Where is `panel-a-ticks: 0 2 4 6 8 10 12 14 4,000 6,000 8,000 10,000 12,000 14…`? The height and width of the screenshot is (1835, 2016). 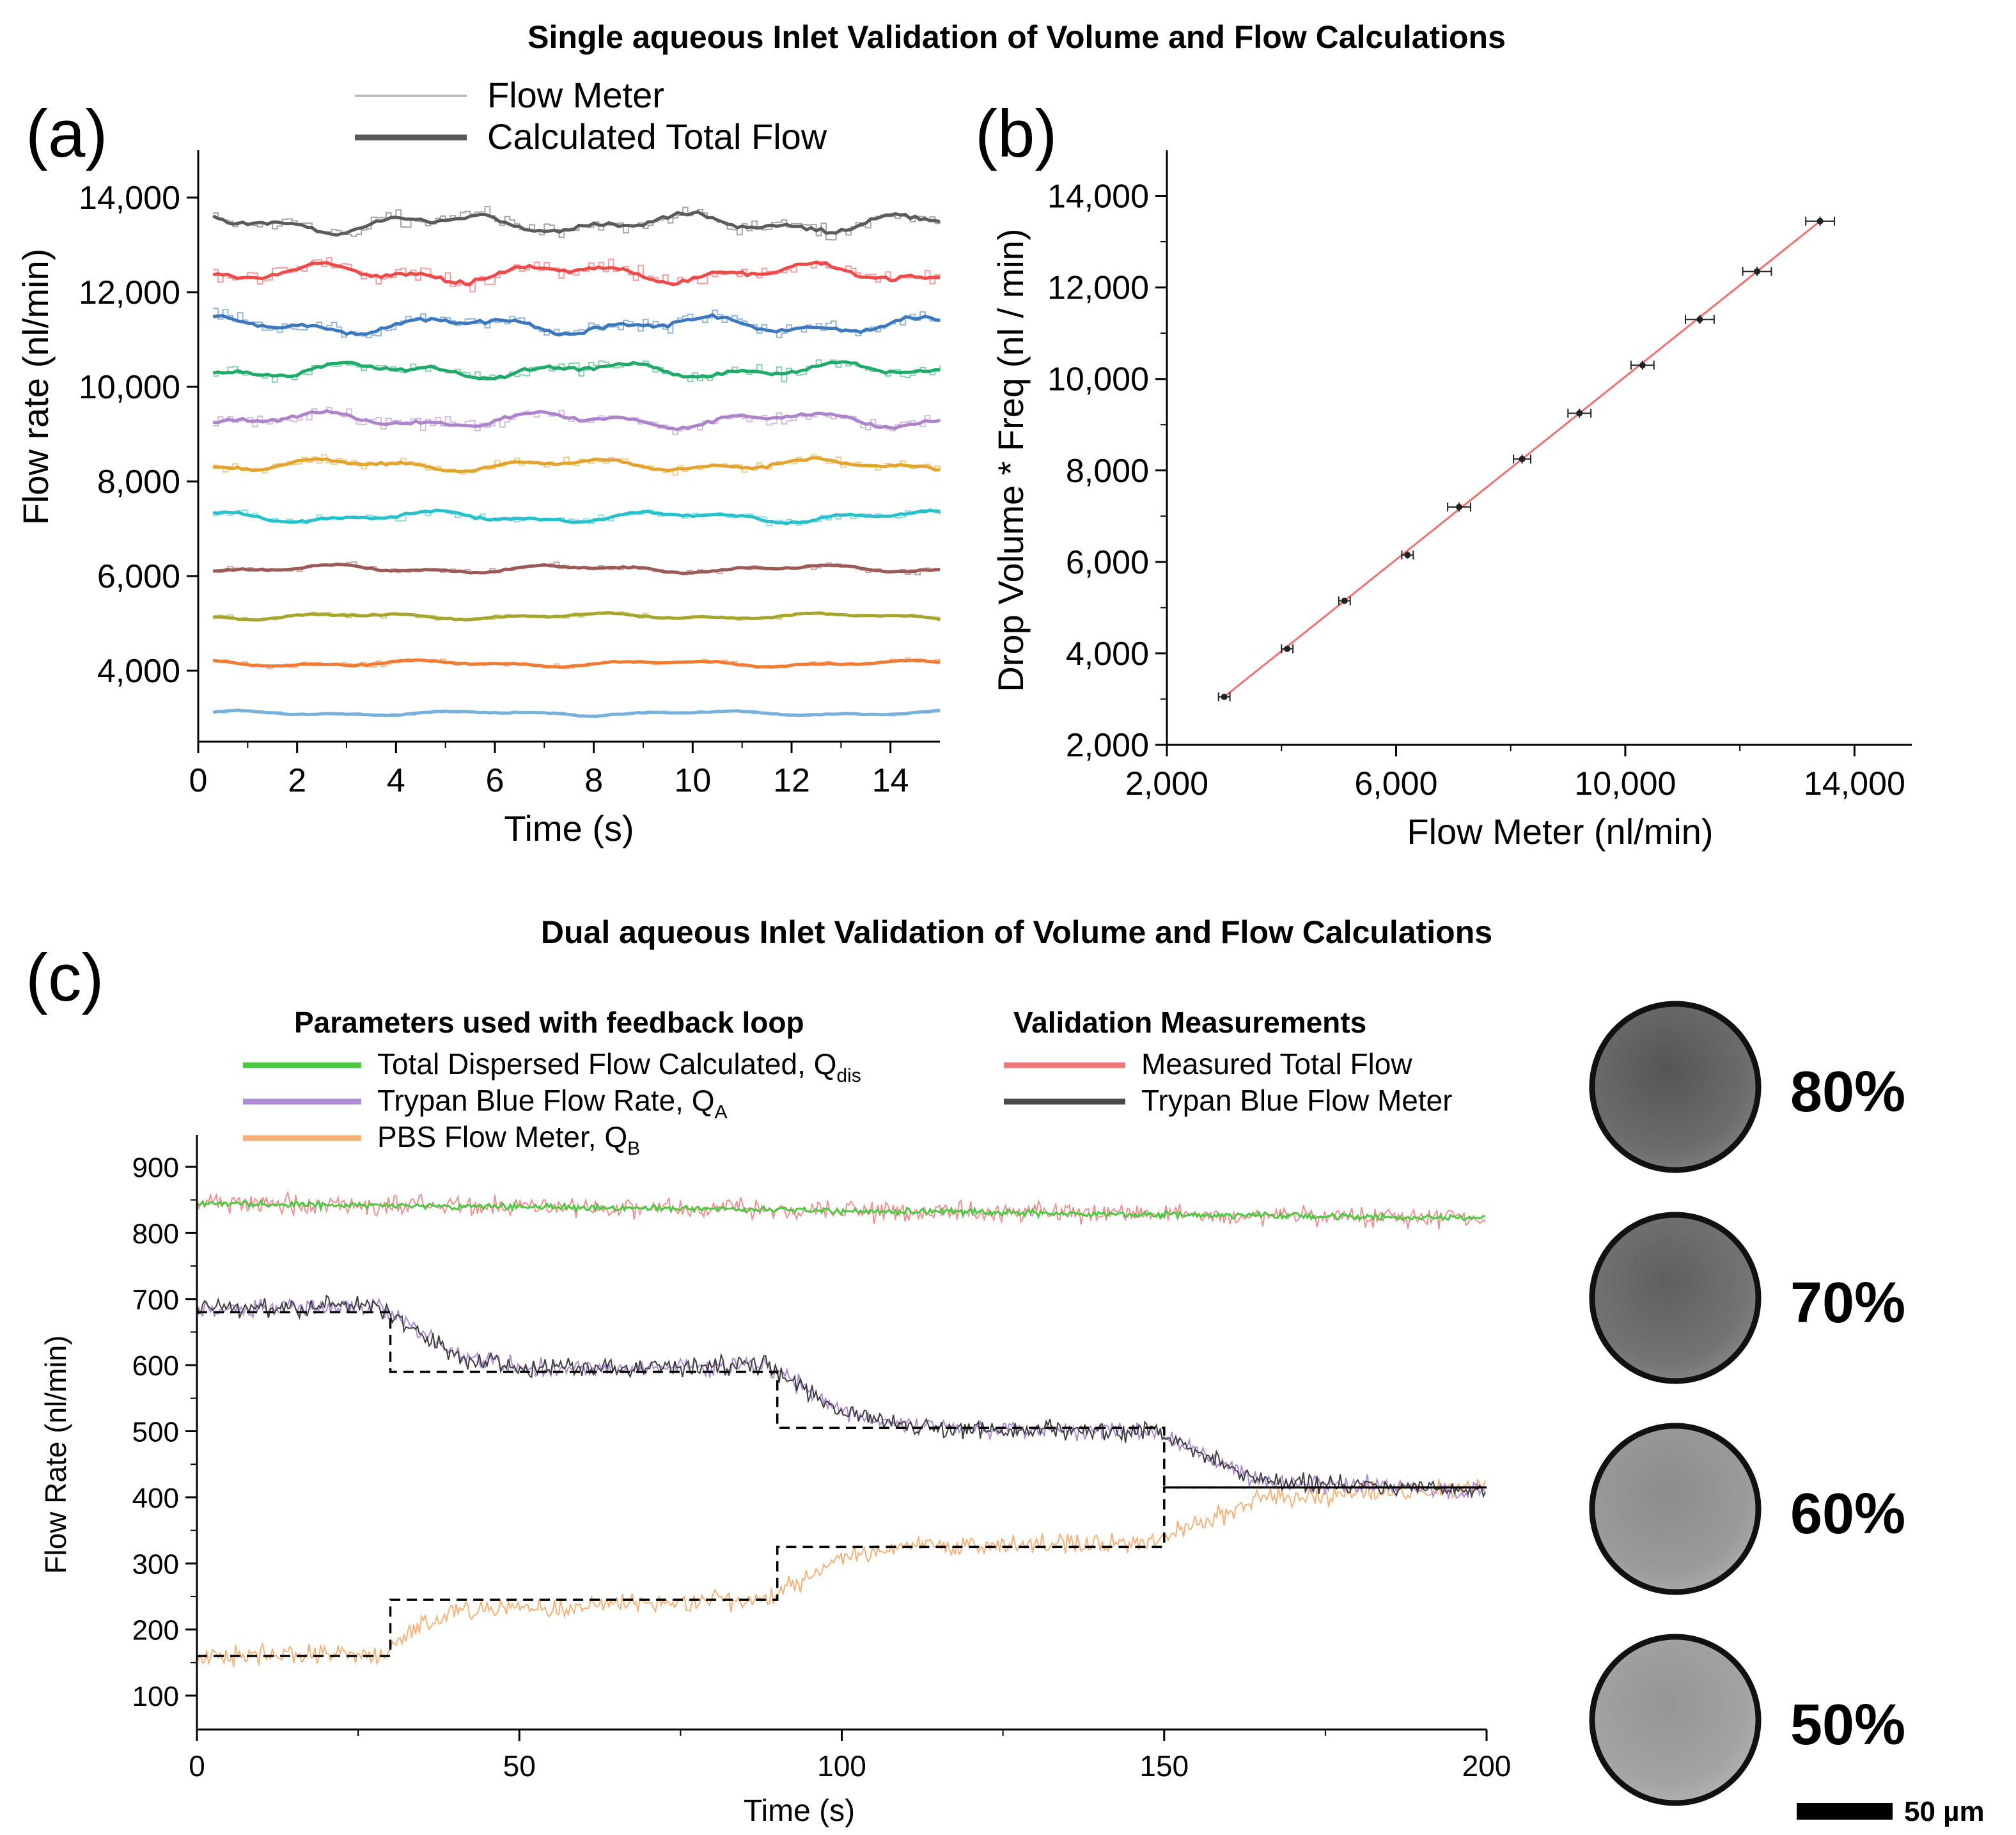 panel-a-ticks: 0 2 4 6 8 10 12 14 4,000 6,000 8,000 10,000 12,000 14… is located at coordinates (494, 489).